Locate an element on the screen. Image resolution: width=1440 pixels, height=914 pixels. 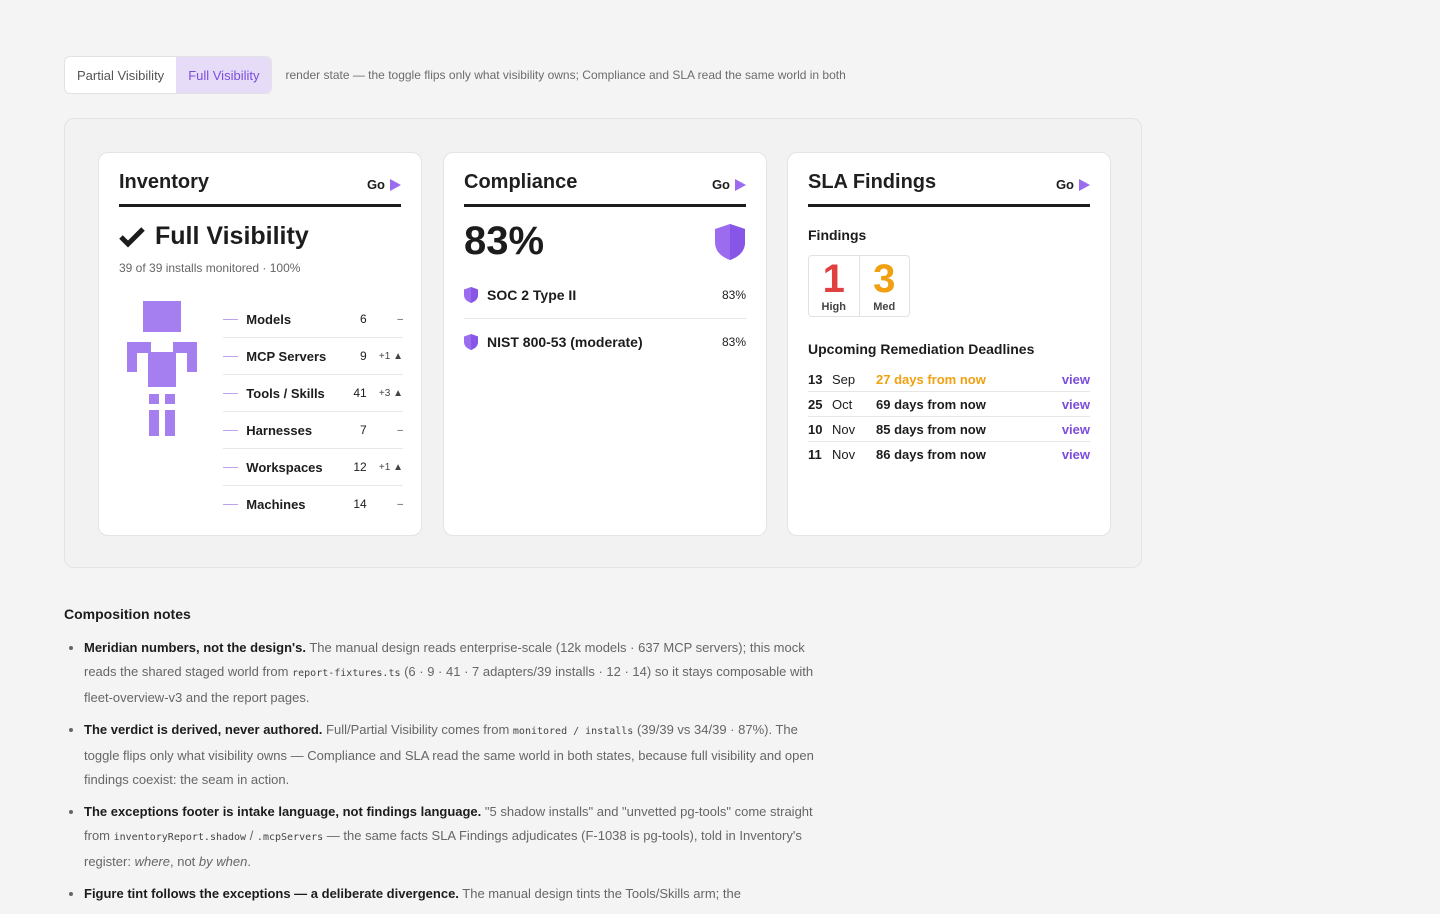
inventory-row-harnesses: Harnesses 7 – is located at coordinates (313, 430).